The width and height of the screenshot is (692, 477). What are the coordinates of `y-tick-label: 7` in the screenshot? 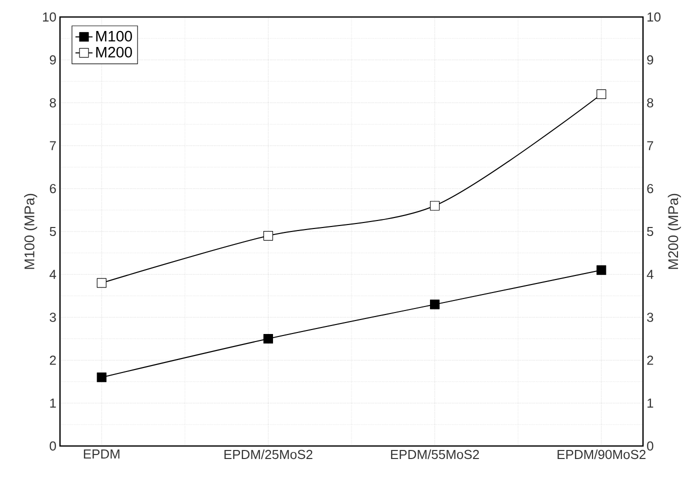 It's located at (53, 145).